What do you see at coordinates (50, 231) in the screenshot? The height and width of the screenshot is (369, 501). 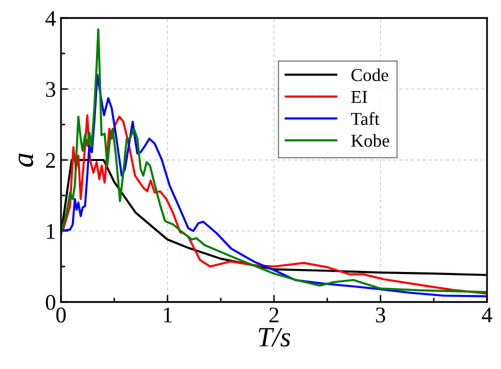 I see `y-tick-label: 1` at bounding box center [50, 231].